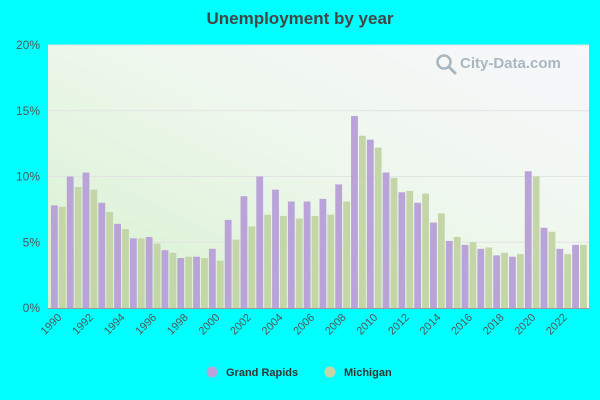  I want to click on y-tick-label: 0%, so click(32, 308).